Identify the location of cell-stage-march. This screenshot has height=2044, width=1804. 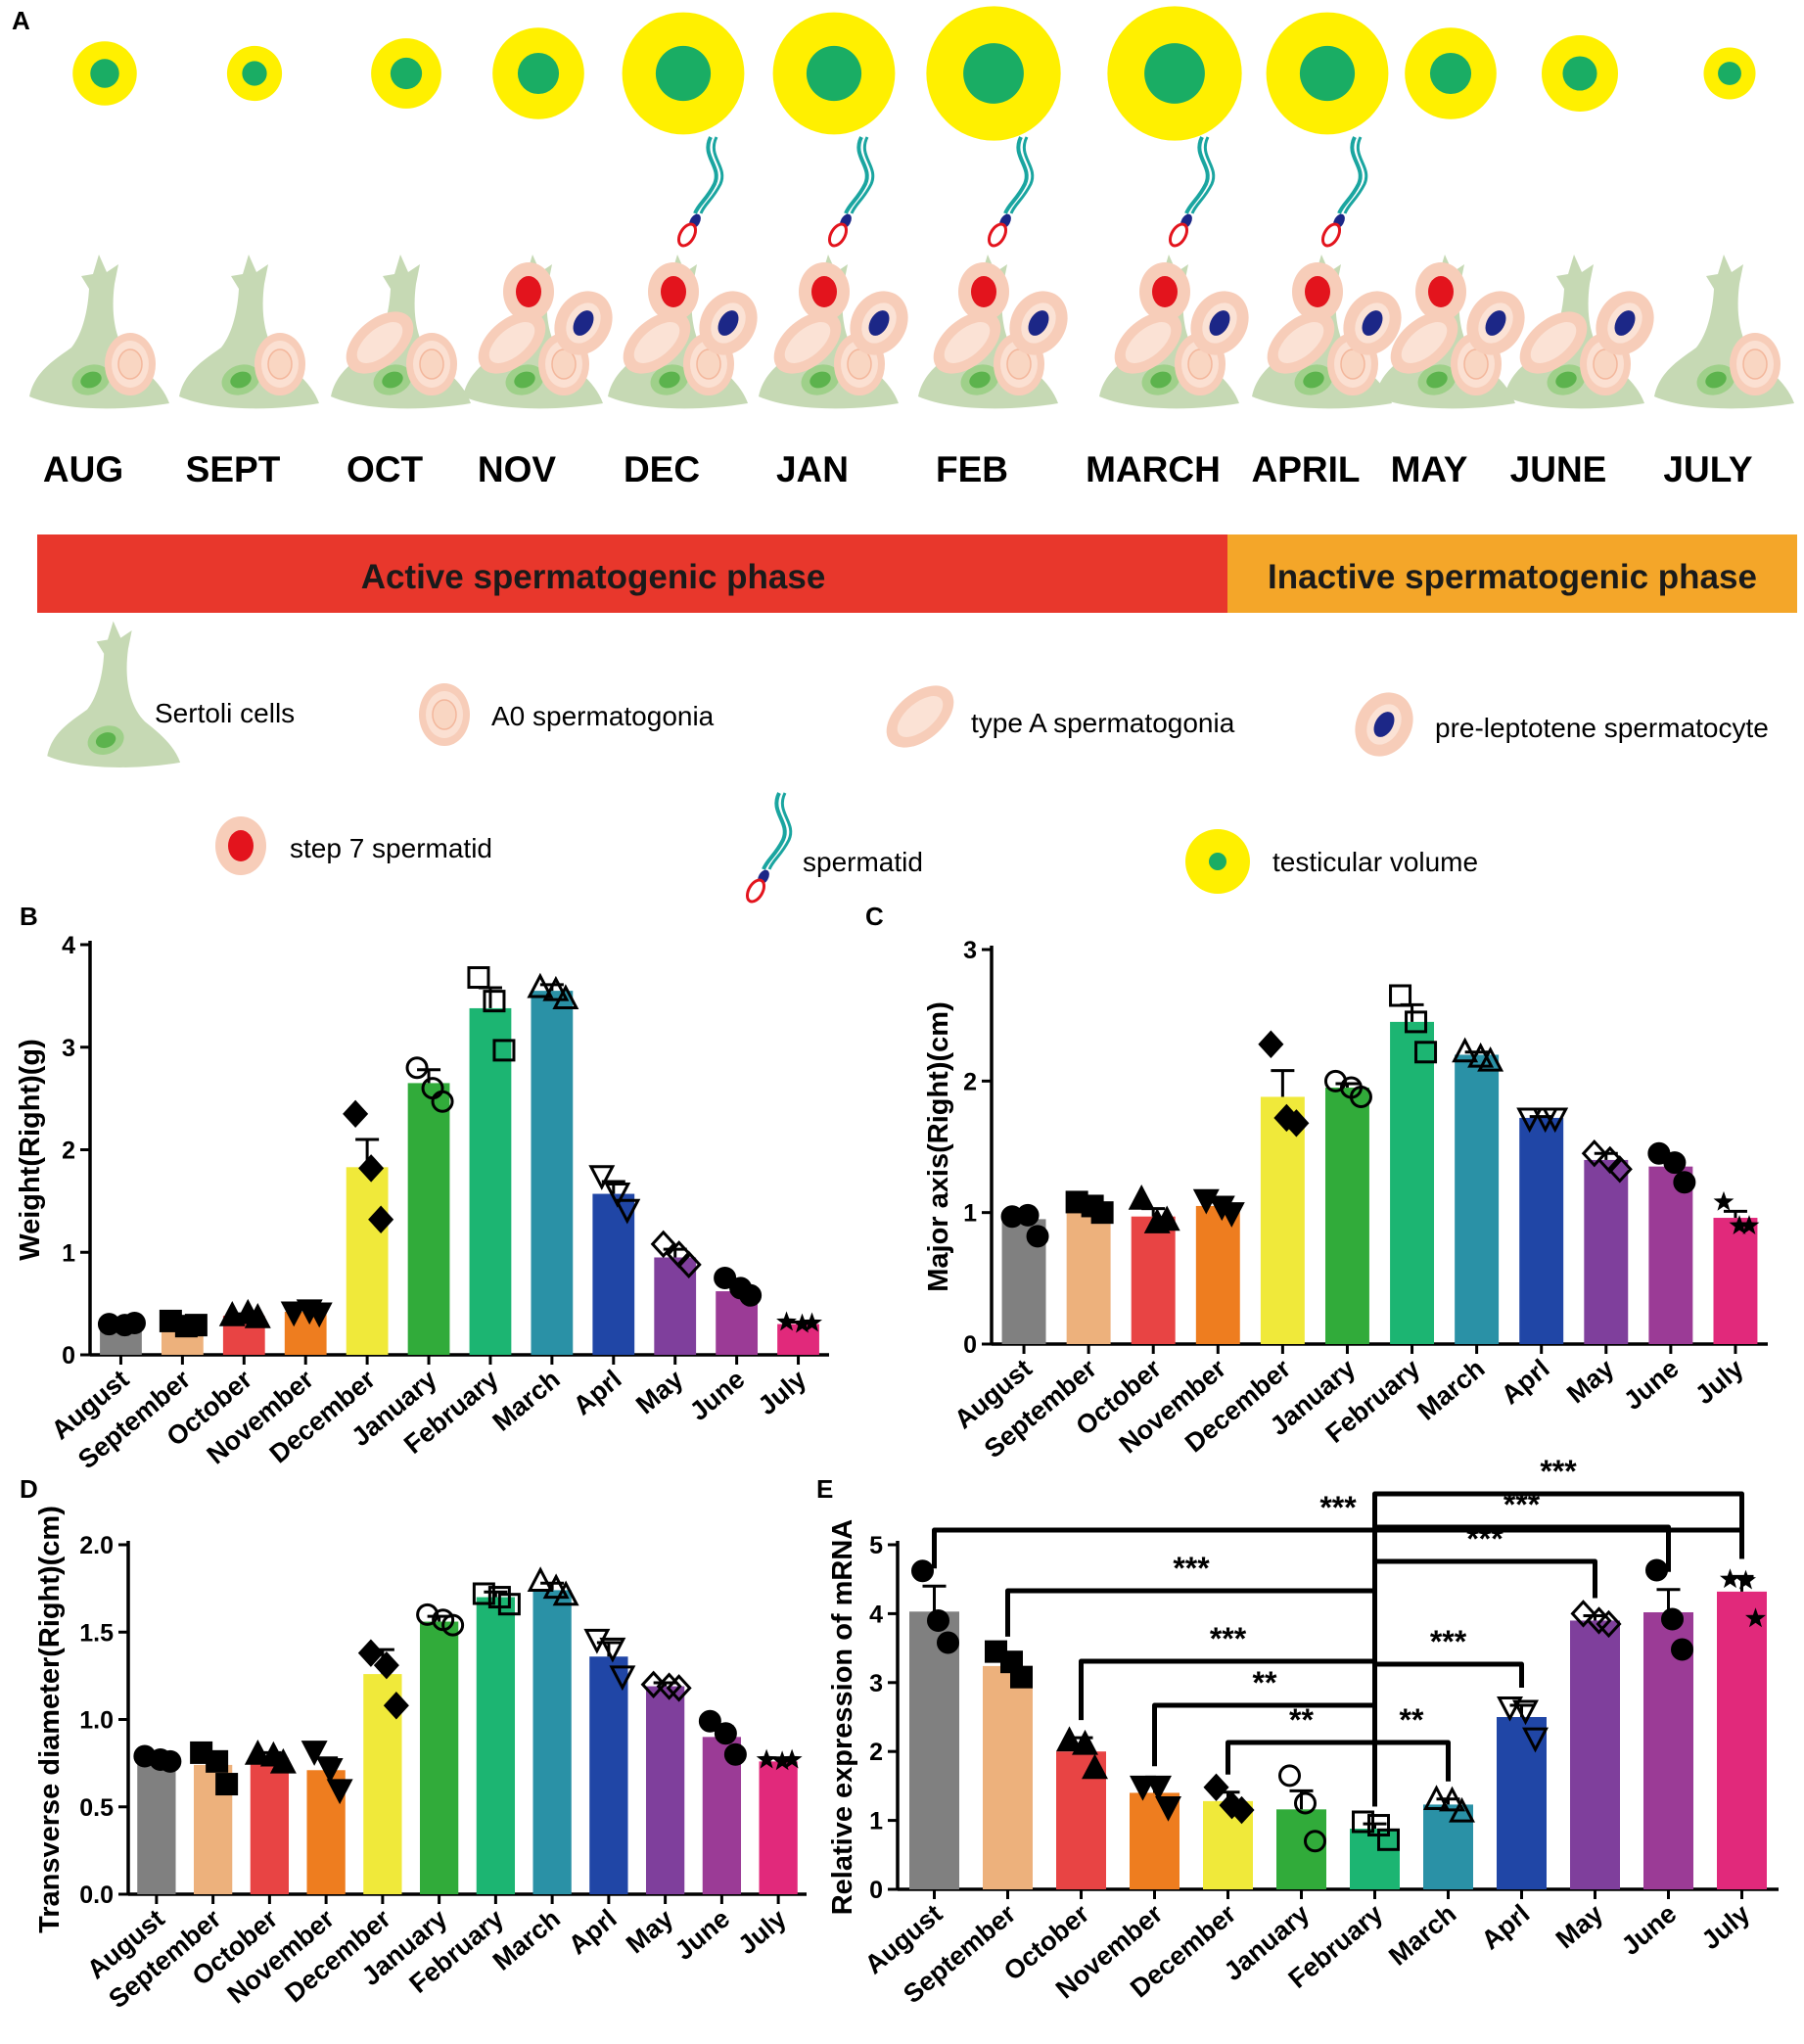
(1180, 272).